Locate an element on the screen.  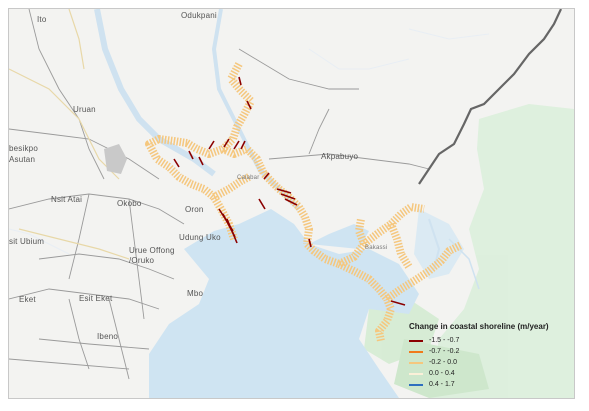
legend-title: Change in coastal shoreline (m/year) is located at coordinates (479, 326).